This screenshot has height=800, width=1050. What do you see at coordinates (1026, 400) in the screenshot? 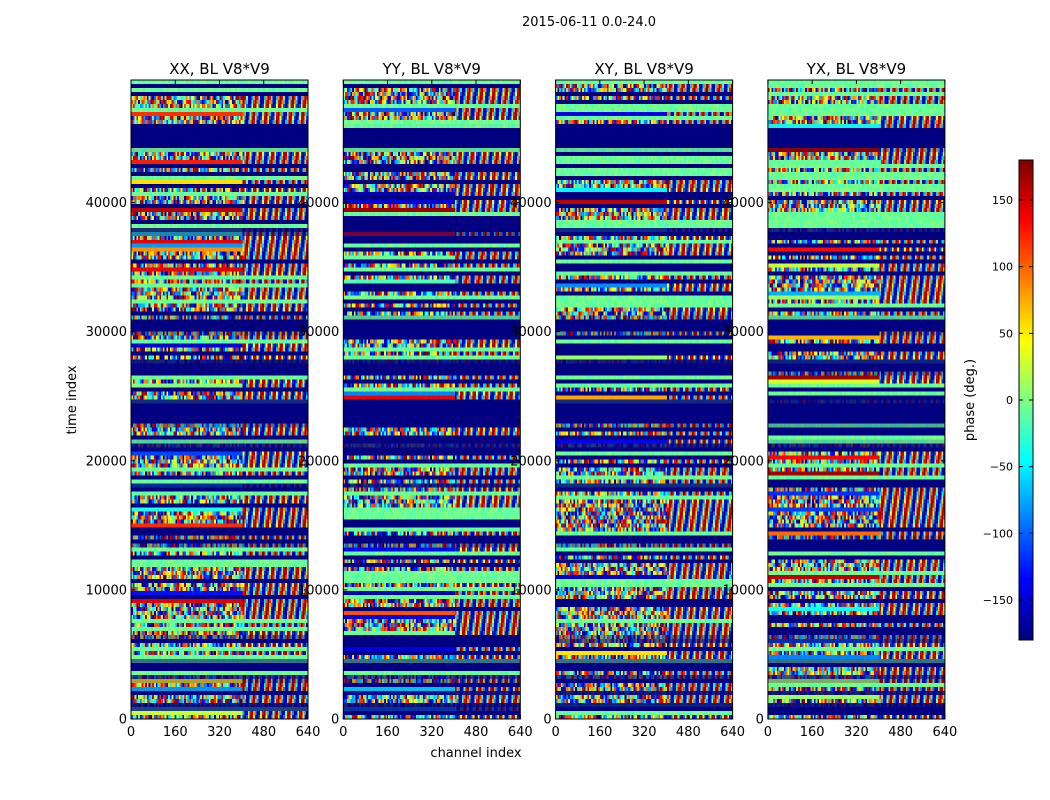
I see `colorbar-gradient` at bounding box center [1026, 400].